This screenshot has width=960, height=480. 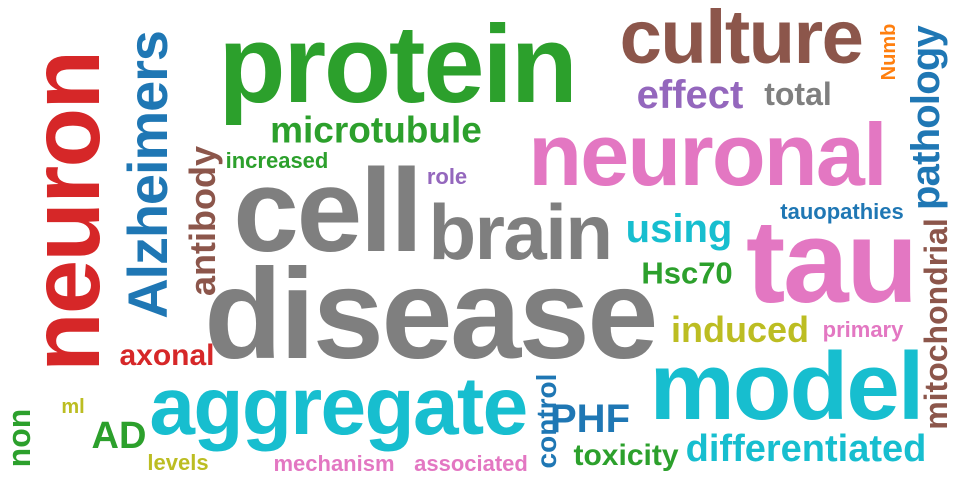 What do you see at coordinates (842, 211) in the screenshot?
I see `word-tauopathies: tauopathies` at bounding box center [842, 211].